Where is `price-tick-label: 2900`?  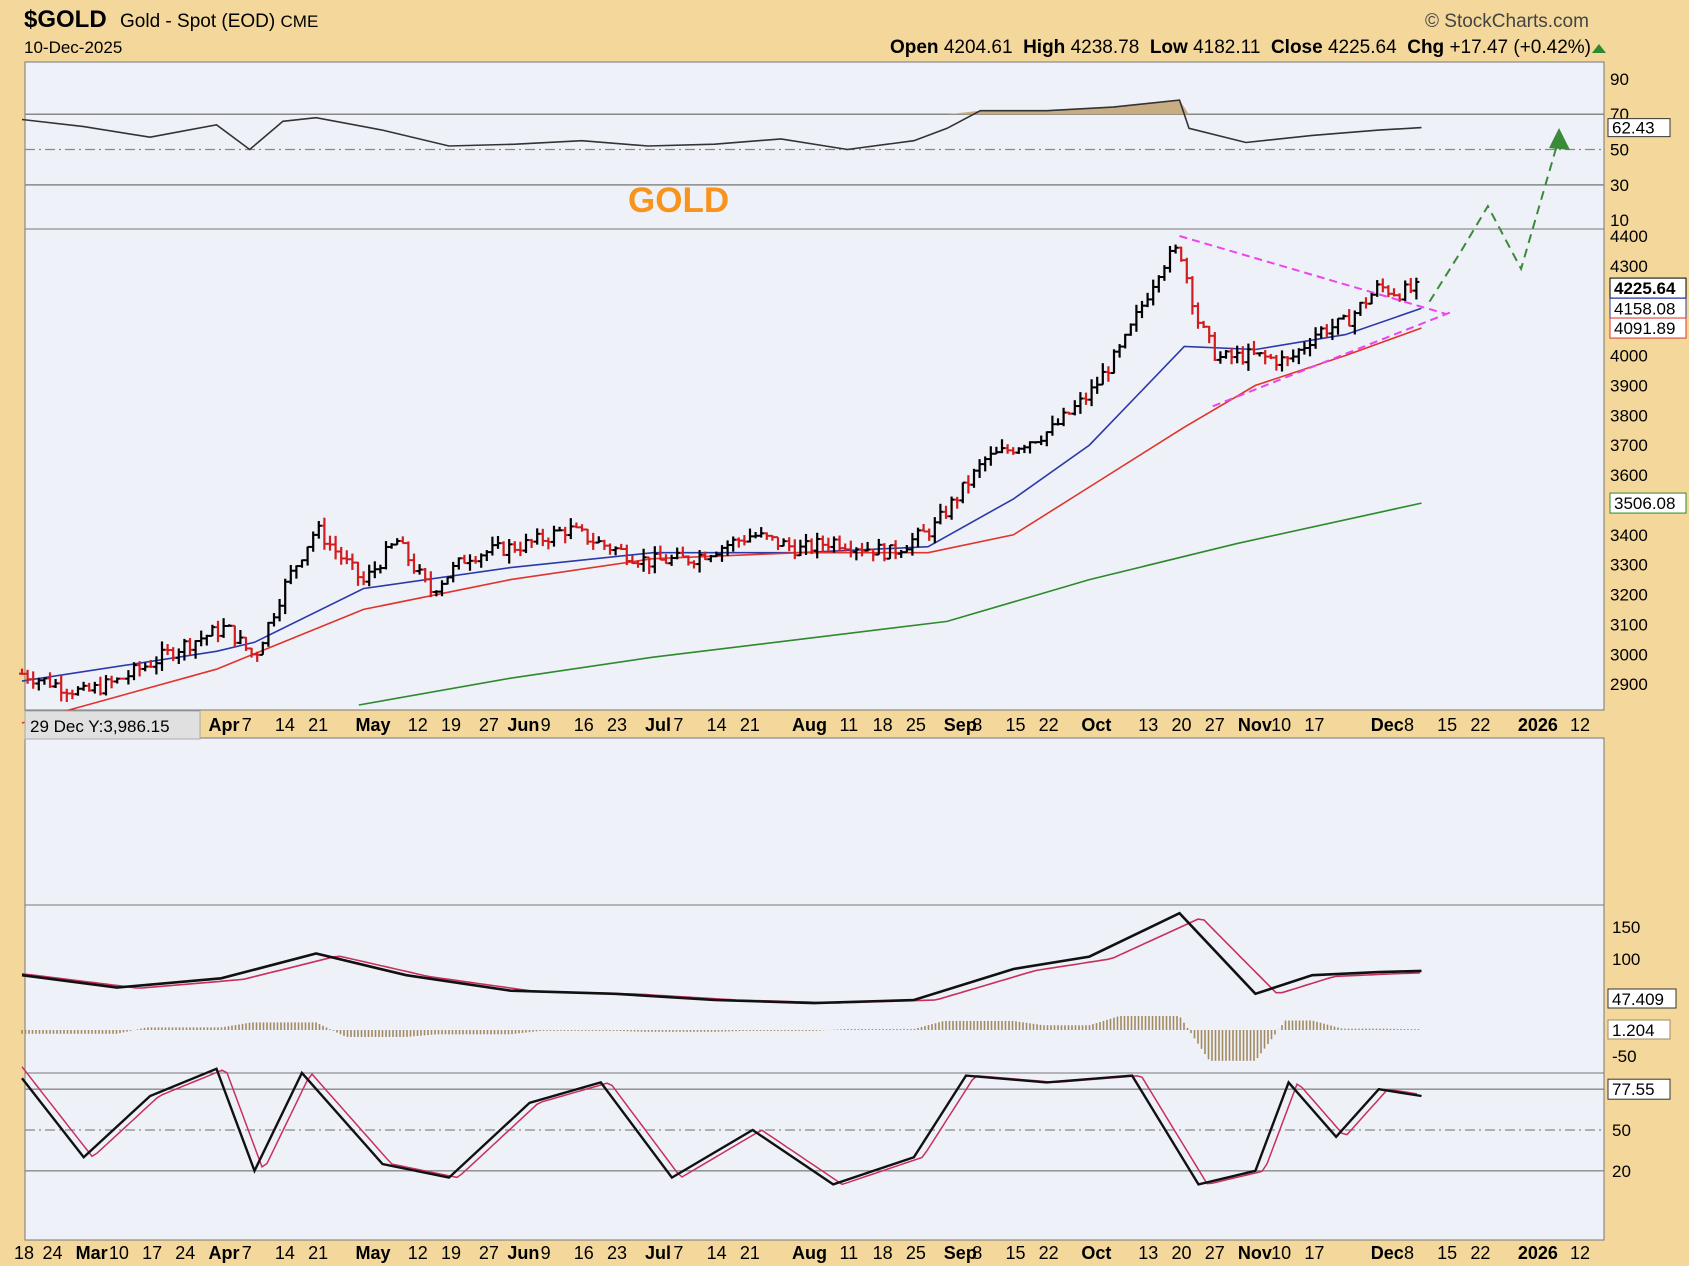 price-tick-label: 2900 is located at coordinates (1629, 684).